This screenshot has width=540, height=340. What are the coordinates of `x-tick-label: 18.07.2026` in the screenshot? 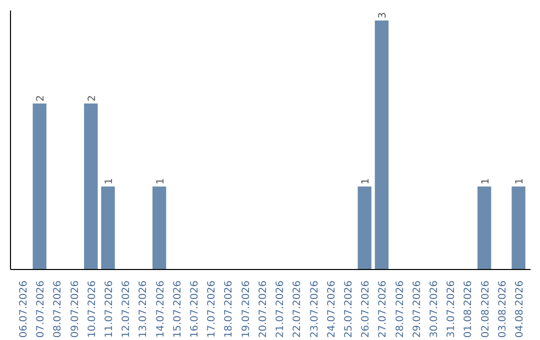 It's located at (229, 309).